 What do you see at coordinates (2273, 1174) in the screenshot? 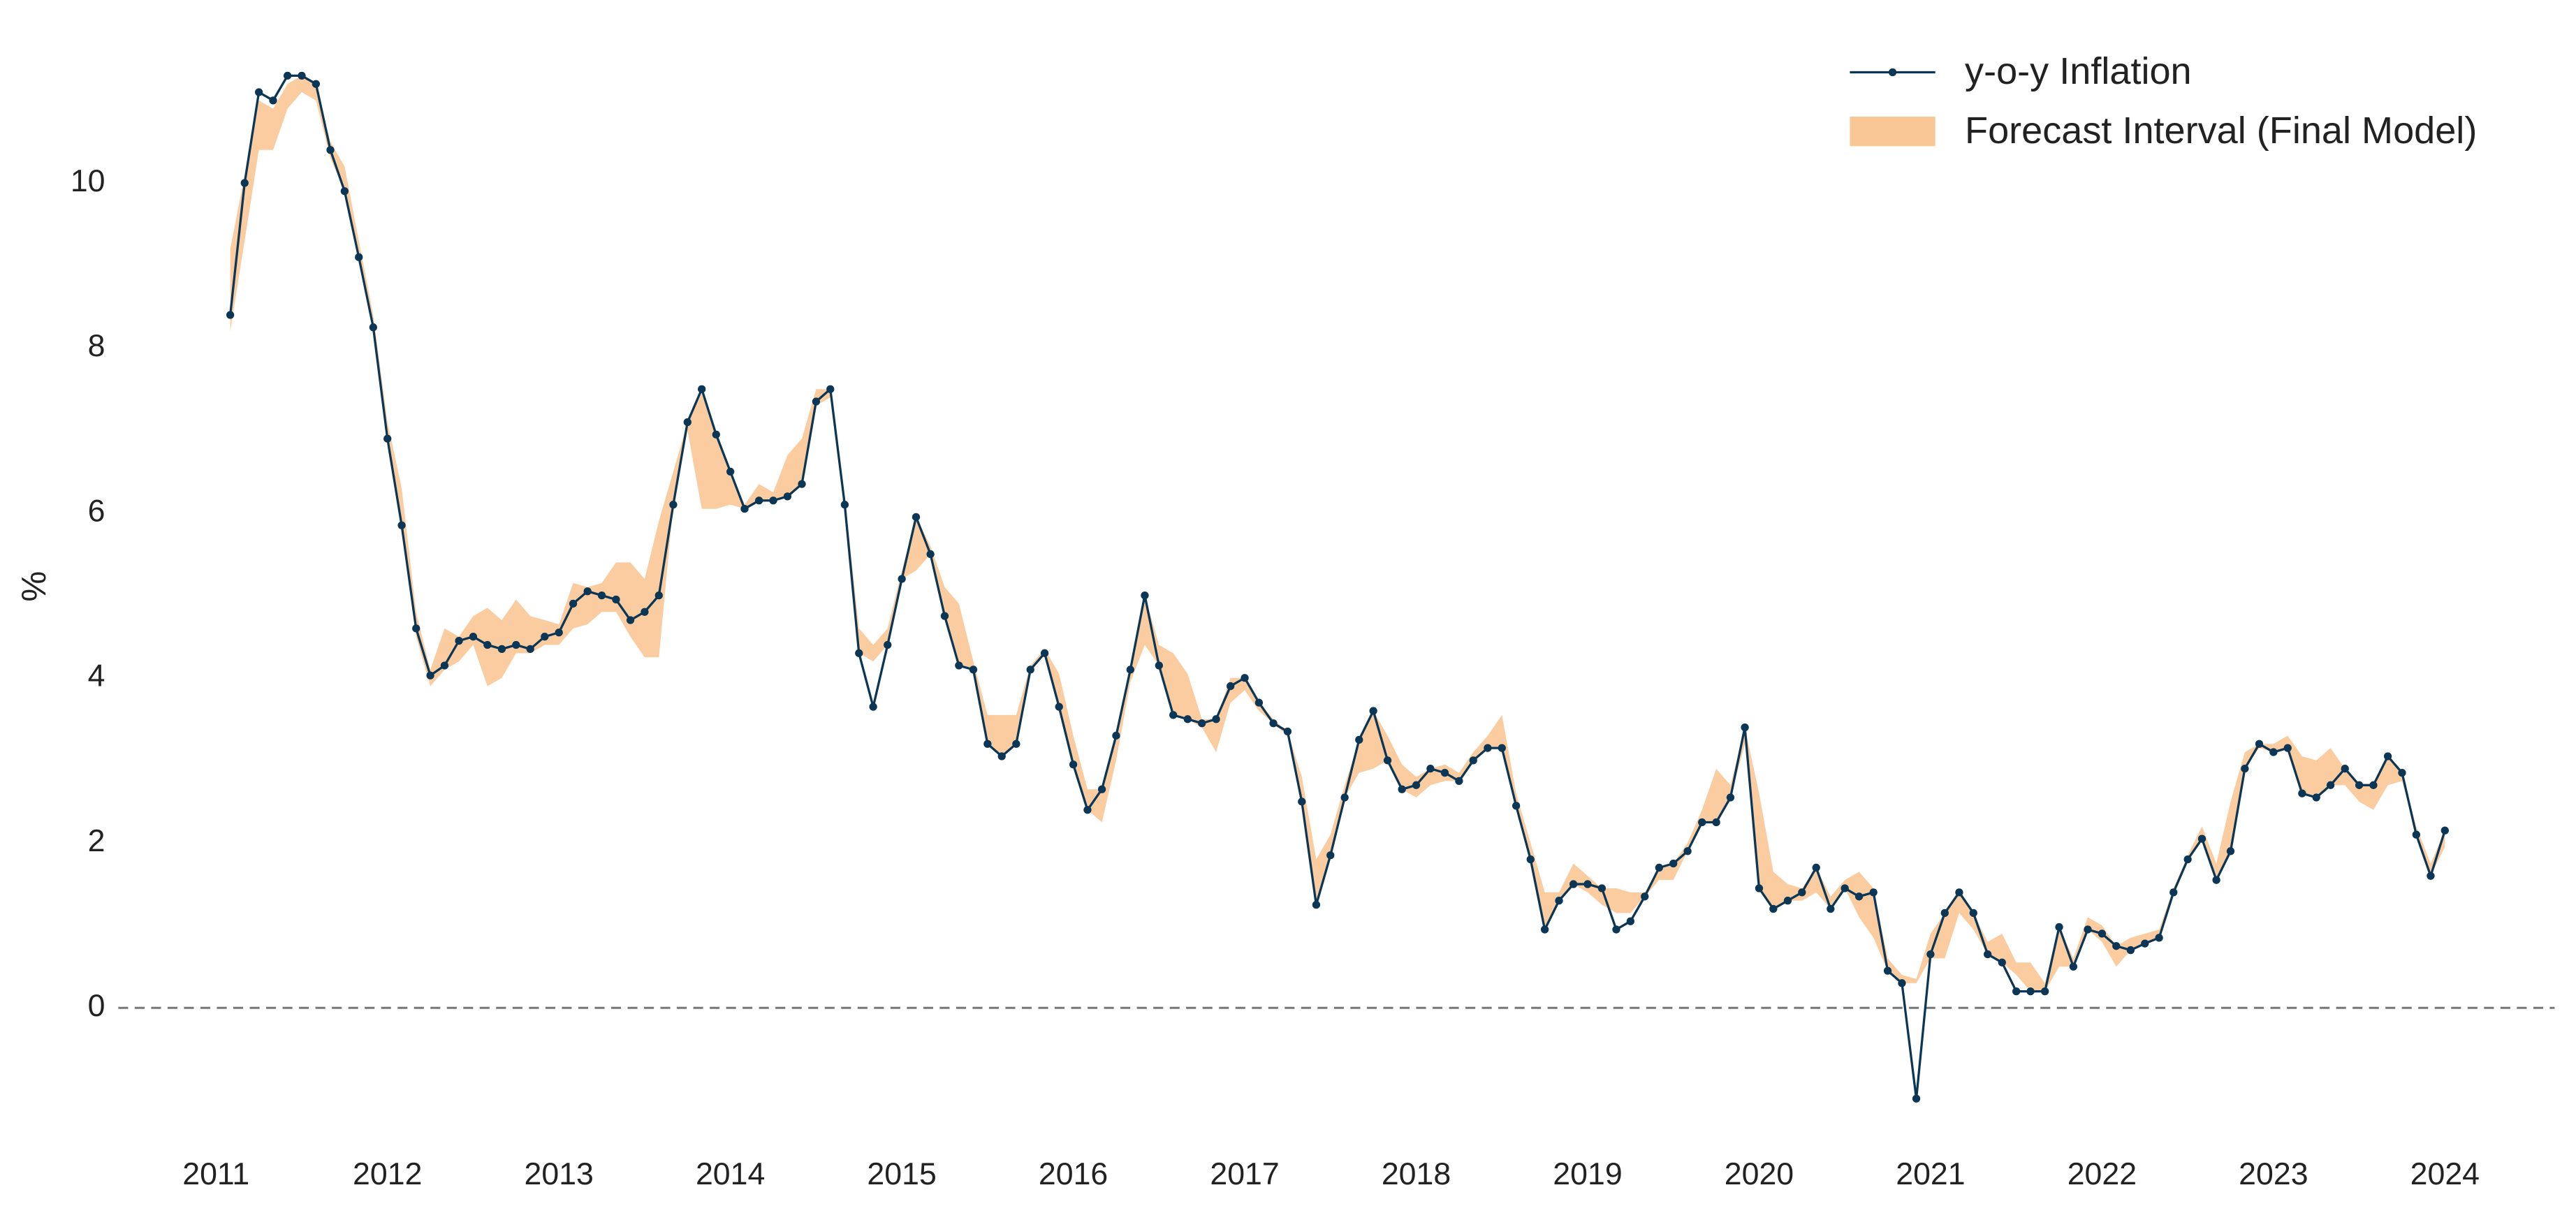
I see `x-tick-label: 2023` at bounding box center [2273, 1174].